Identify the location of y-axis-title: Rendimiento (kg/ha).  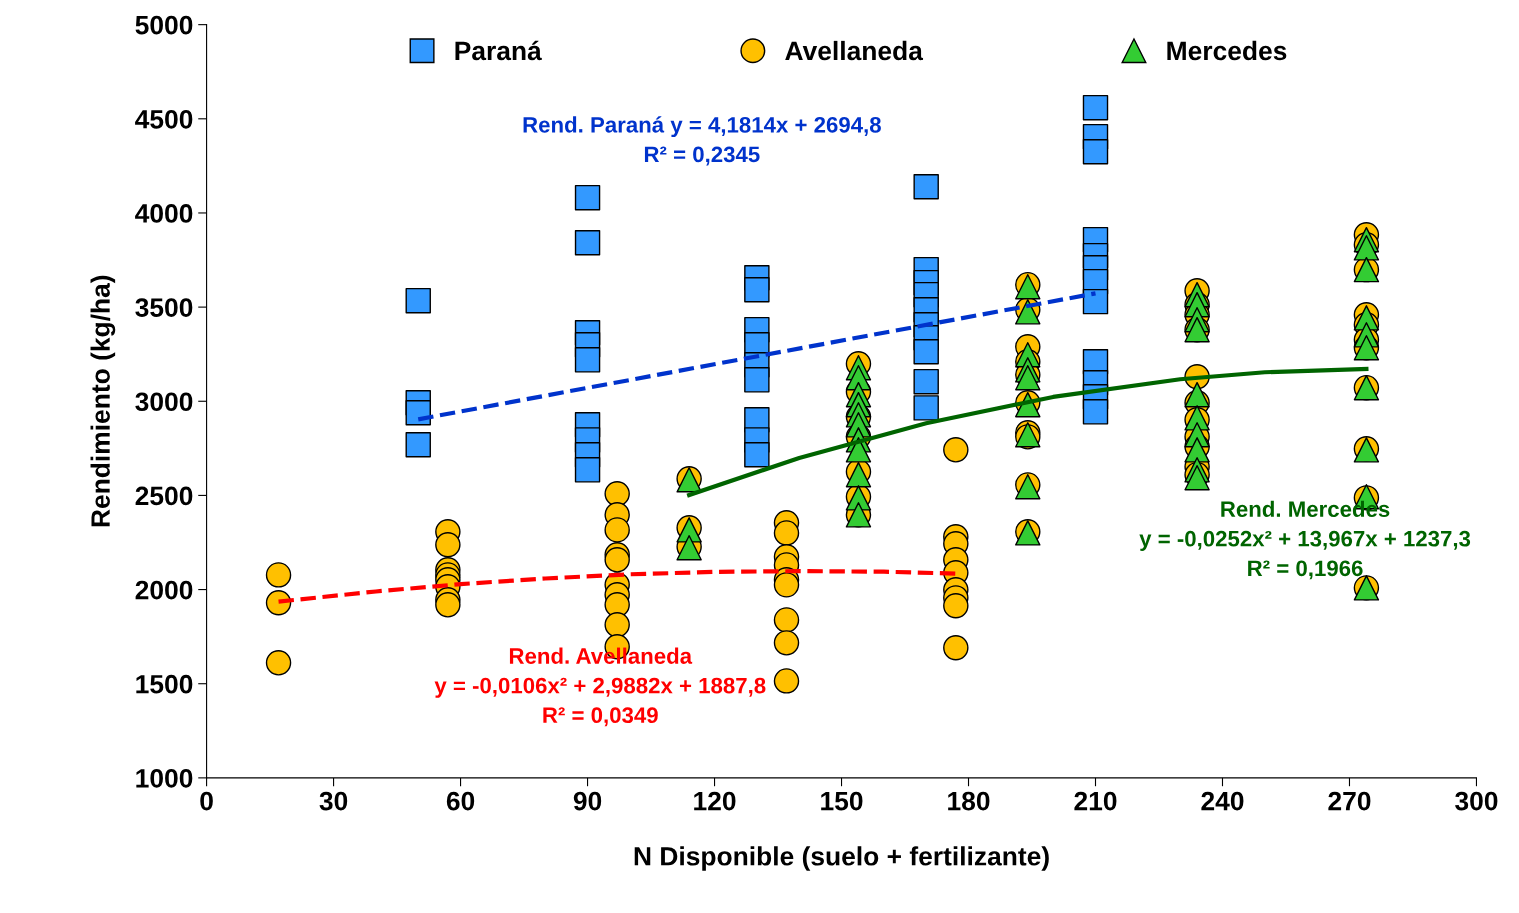
(103, 401).